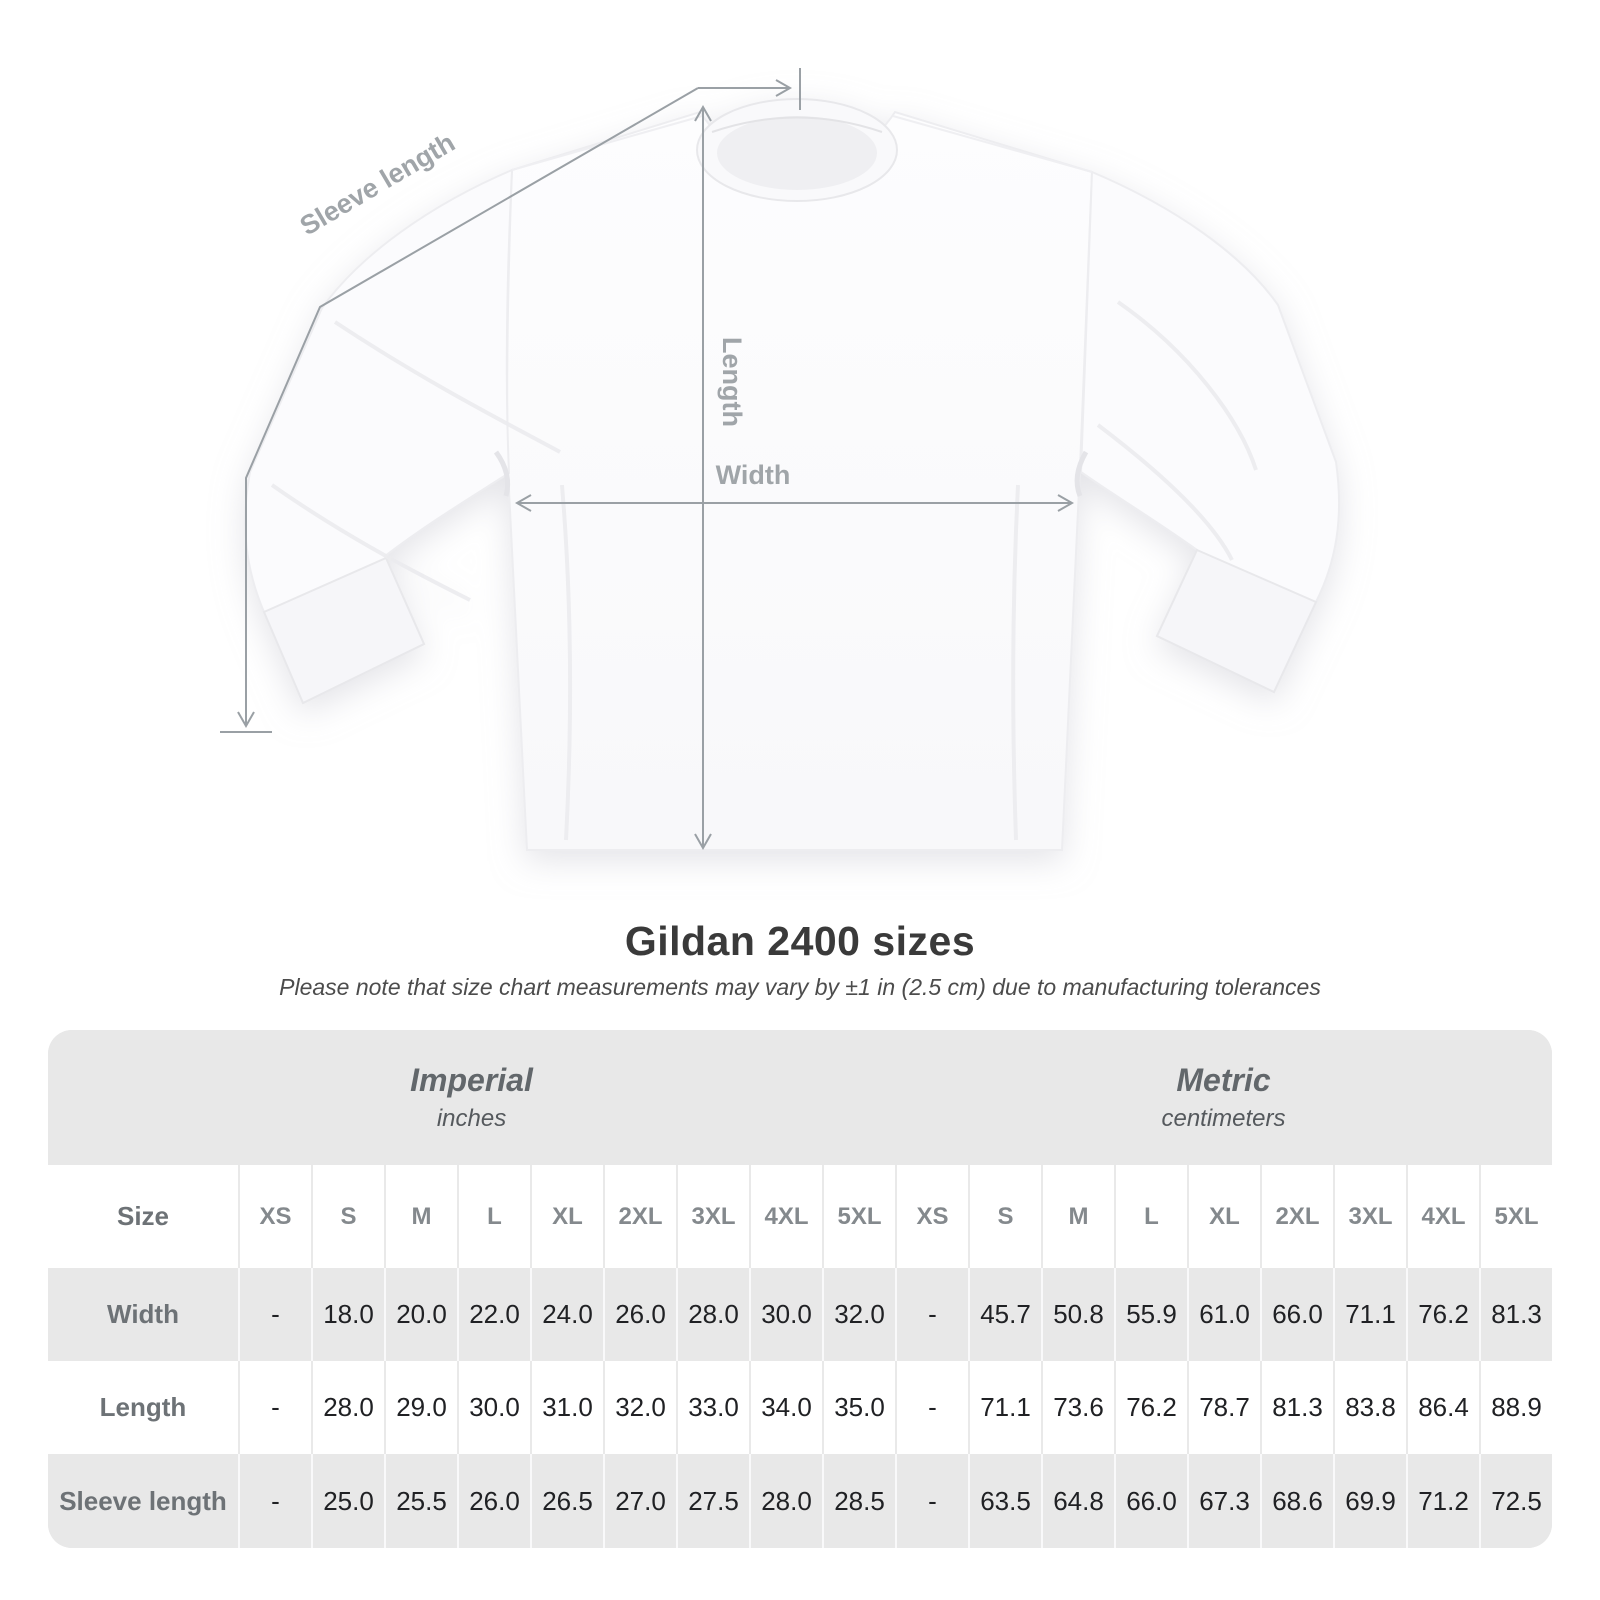 Image resolution: width=1600 pixels, height=1600 pixels. What do you see at coordinates (784, 88) in the screenshot?
I see `sleeve-measure-right-arrowhead` at bounding box center [784, 88].